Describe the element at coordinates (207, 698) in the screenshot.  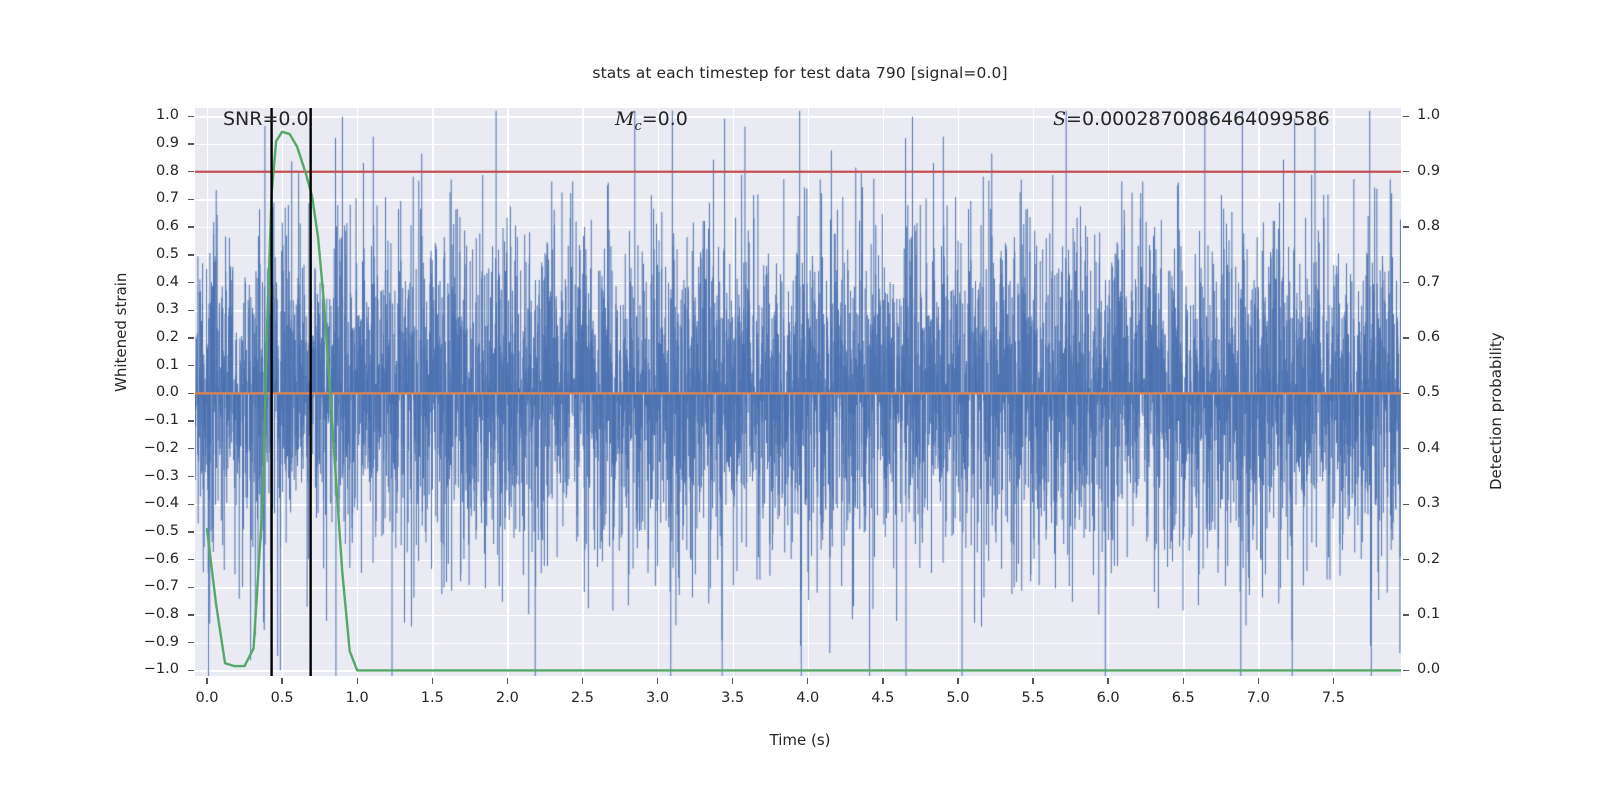
I see `x-tick-label: 0.0` at that location.